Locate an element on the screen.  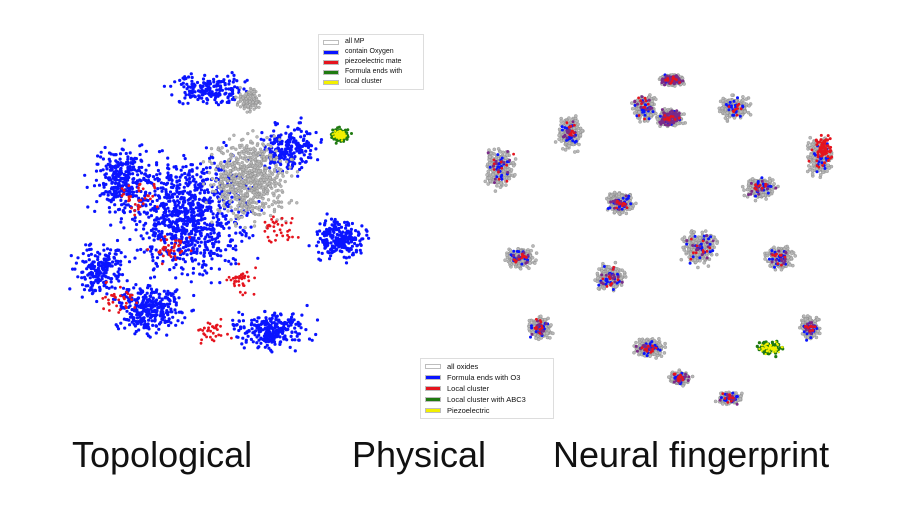
legend-entry: Piezoelectric is located at coordinates (487, 410).